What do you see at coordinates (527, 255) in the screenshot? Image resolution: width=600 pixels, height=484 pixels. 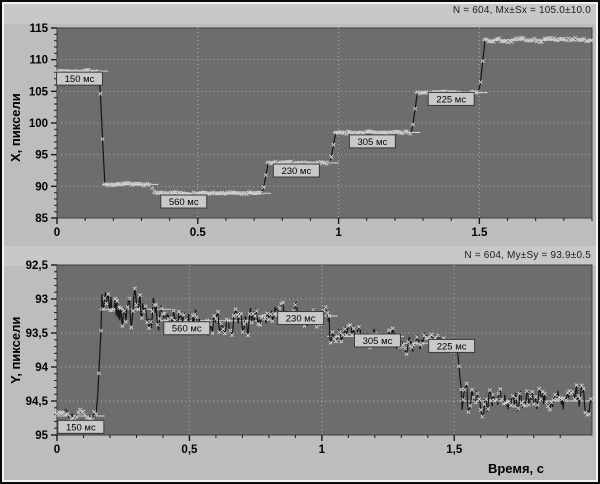 I see `y-stats-annotation: N = 604, My±Sy = 93.9±0.5` at bounding box center [527, 255].